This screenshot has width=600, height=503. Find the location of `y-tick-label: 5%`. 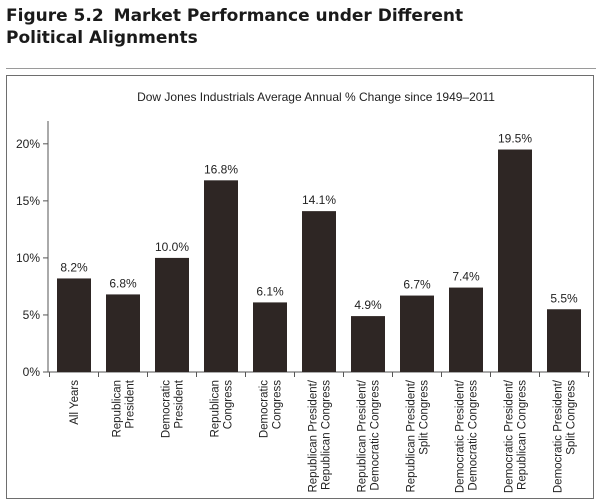

y-tick-label: 5% is located at coordinates (32, 315).